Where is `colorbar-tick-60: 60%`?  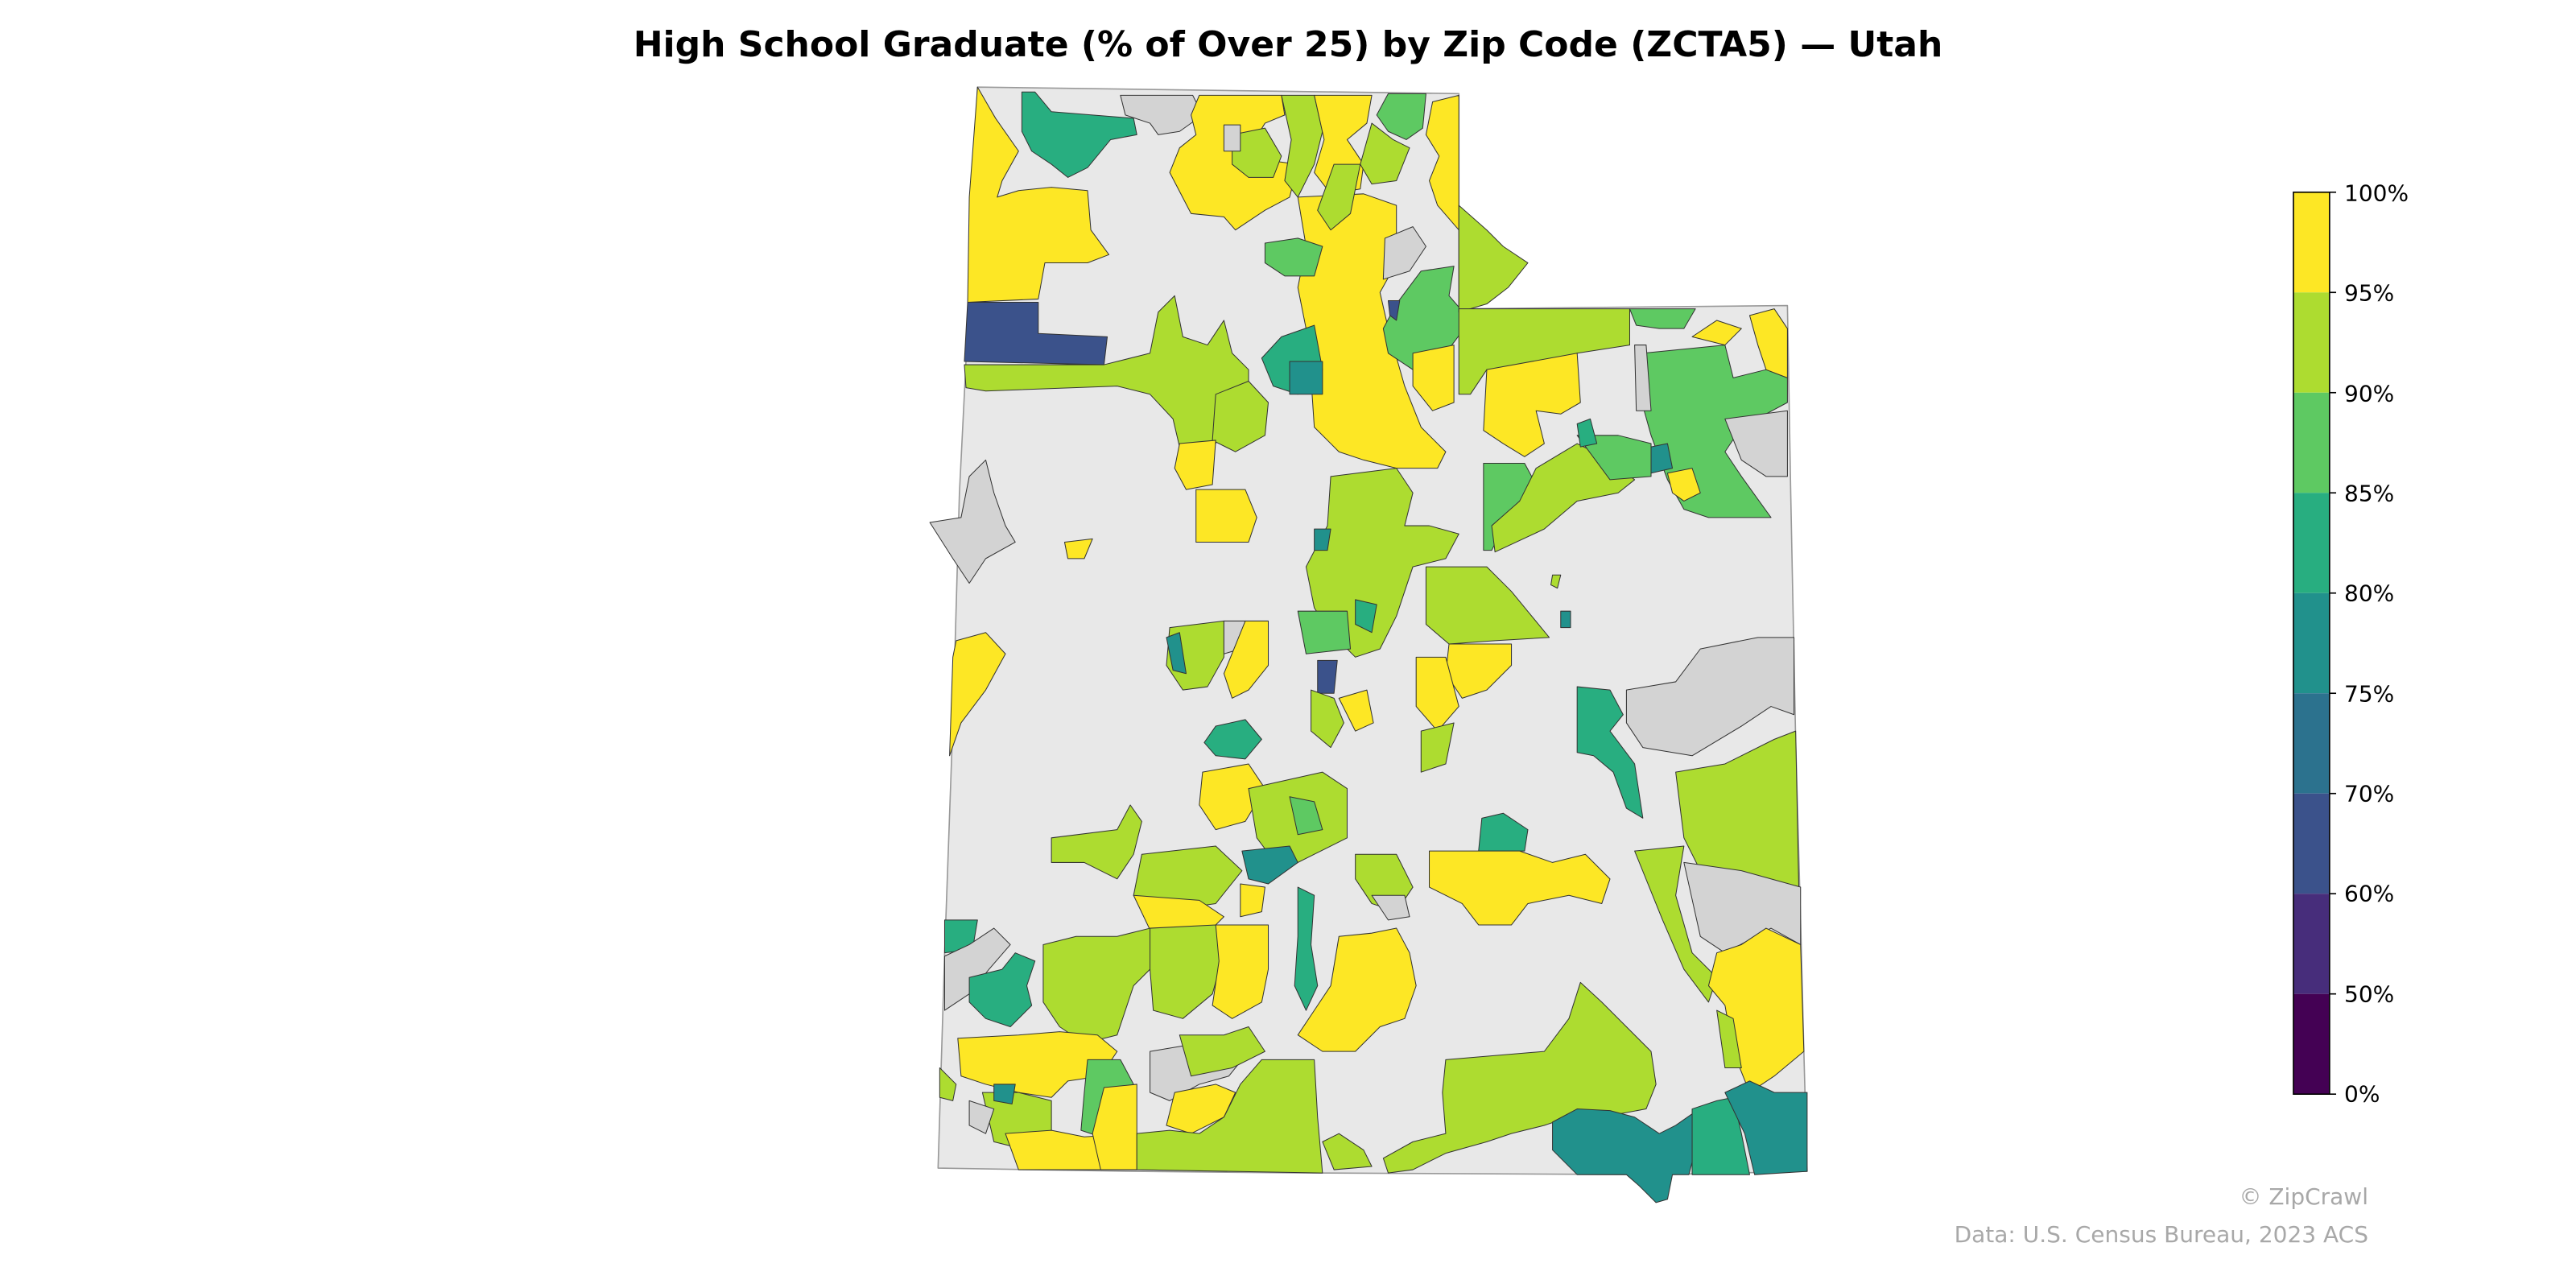 colorbar-tick-60: 60% is located at coordinates (2369, 893).